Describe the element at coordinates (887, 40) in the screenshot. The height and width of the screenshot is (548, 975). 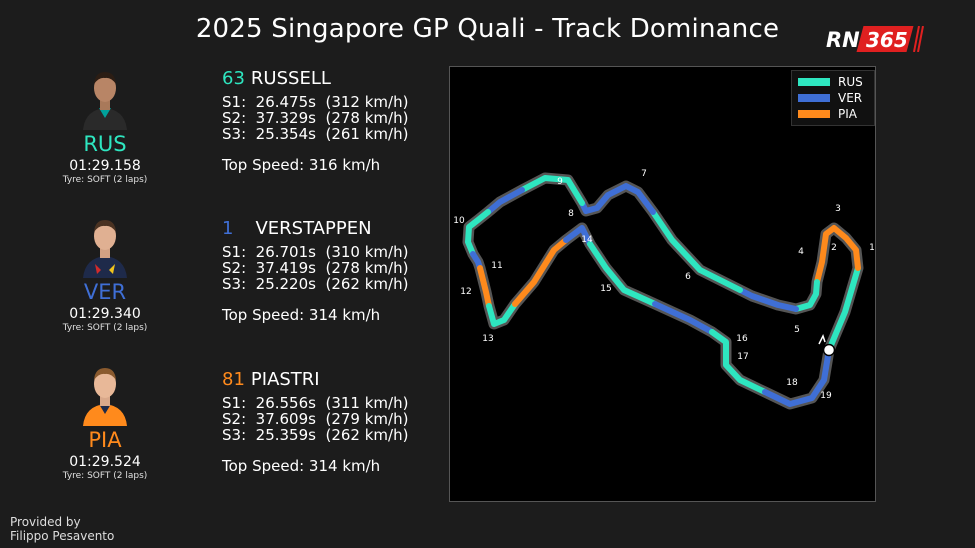
I see `logo-number-text: 365` at that location.